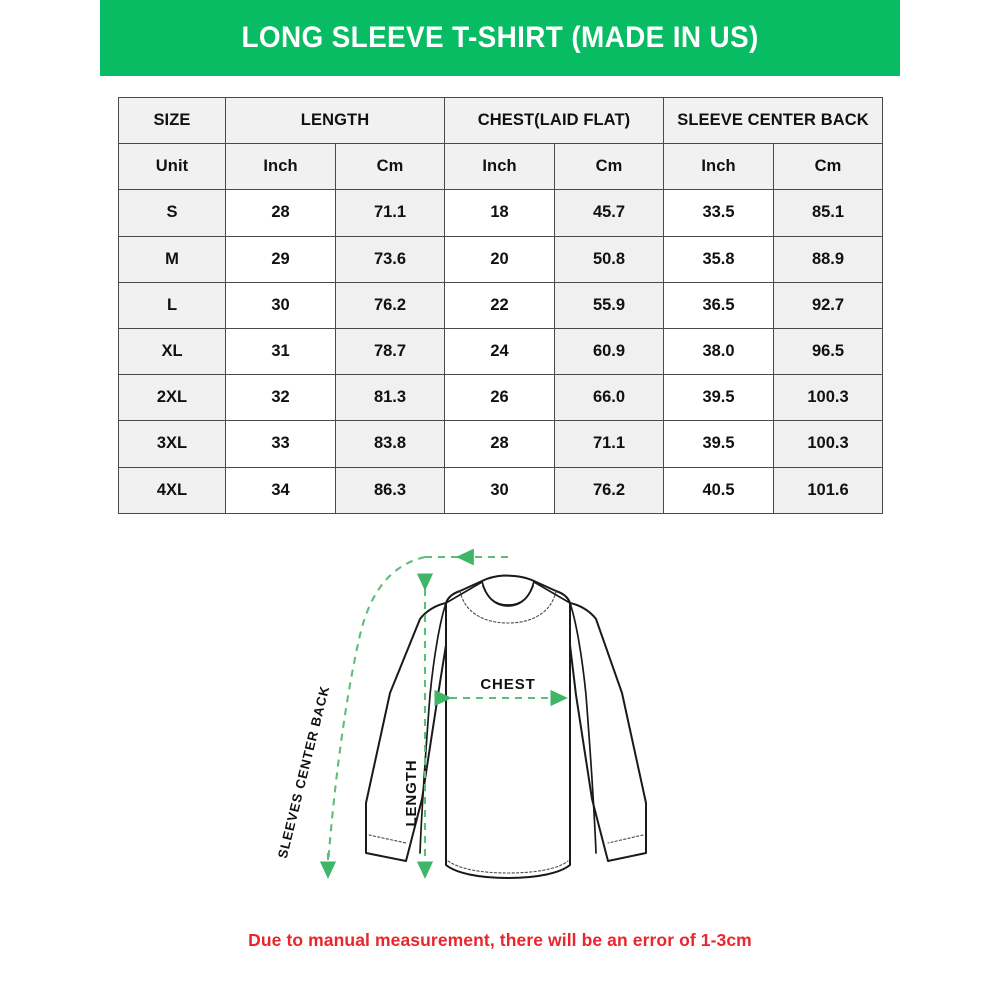  What do you see at coordinates (390, 167) in the screenshot?
I see `unit-header-length-cm: Cm` at bounding box center [390, 167].